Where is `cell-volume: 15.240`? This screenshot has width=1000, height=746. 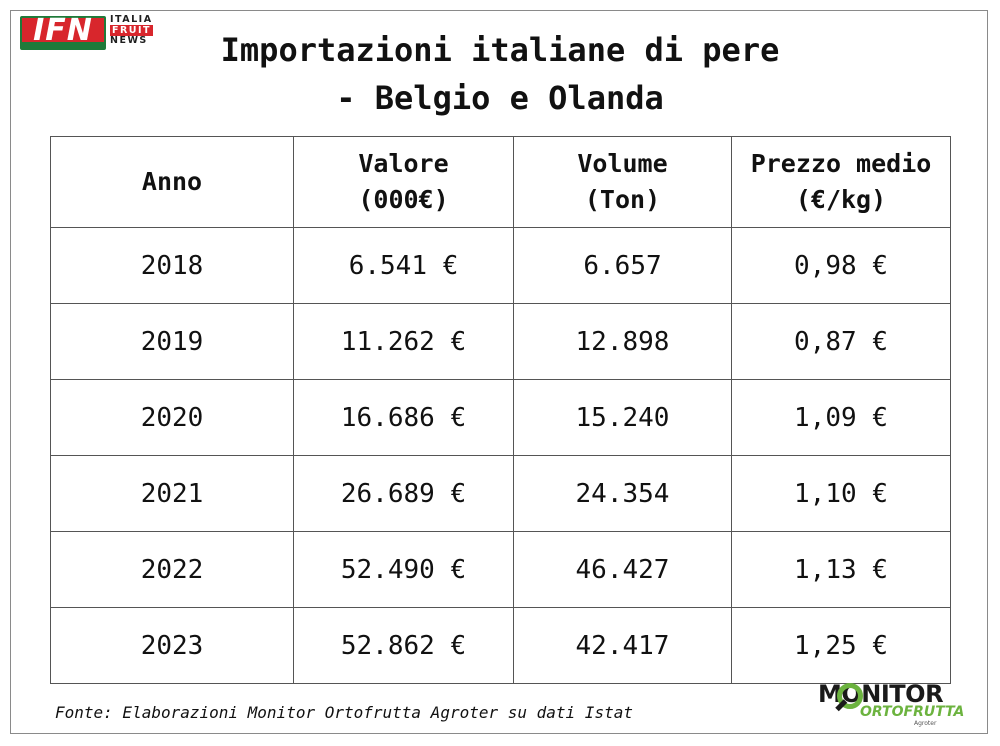
cell-volume: 15.240 is located at coordinates (622, 417).